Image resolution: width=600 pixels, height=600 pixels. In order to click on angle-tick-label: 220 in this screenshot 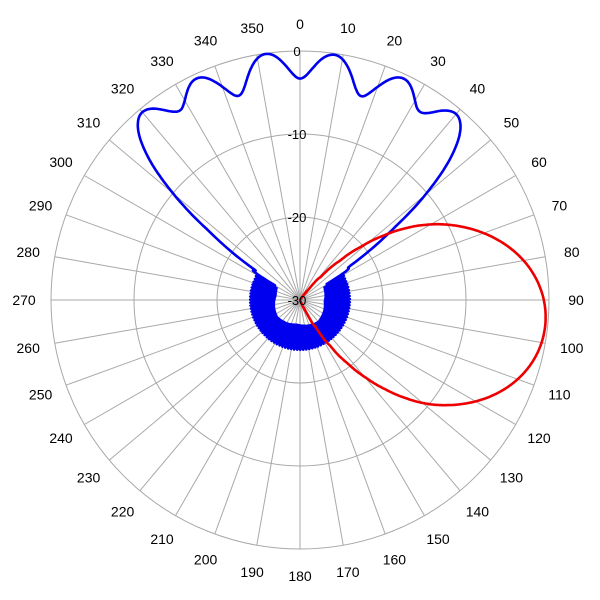, I will do `click(123, 511)`.